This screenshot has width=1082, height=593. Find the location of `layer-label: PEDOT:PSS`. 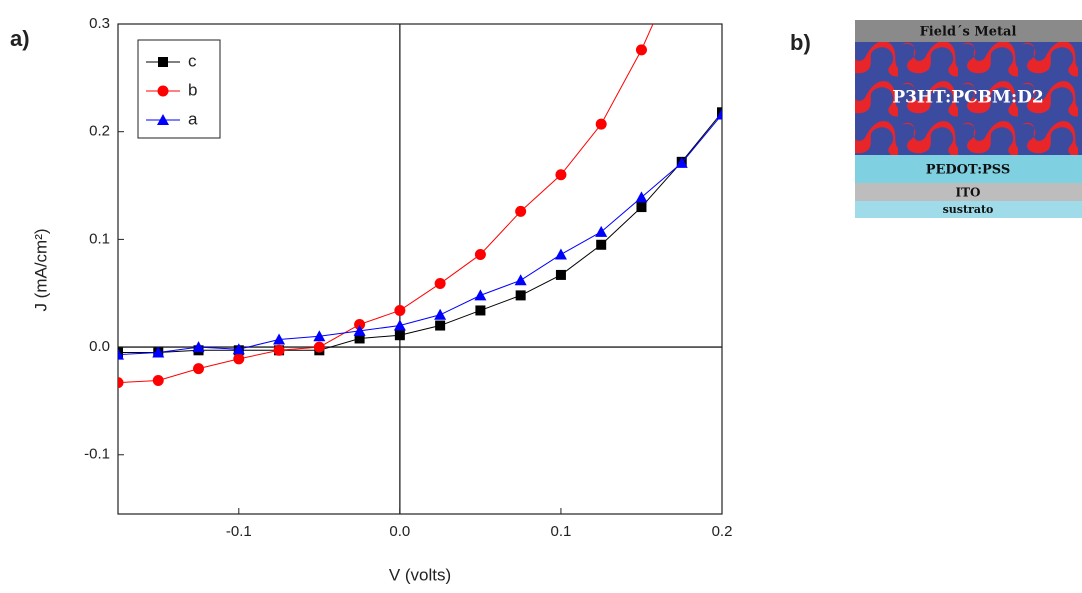

layer-label: PEDOT:PSS is located at coordinates (968, 170).